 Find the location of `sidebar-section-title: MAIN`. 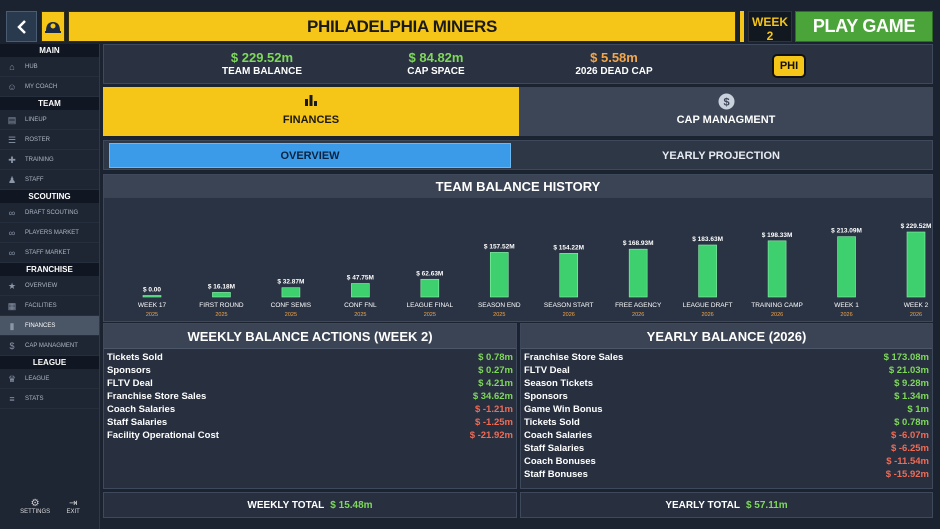

sidebar-section-title: MAIN is located at coordinates (49, 50).